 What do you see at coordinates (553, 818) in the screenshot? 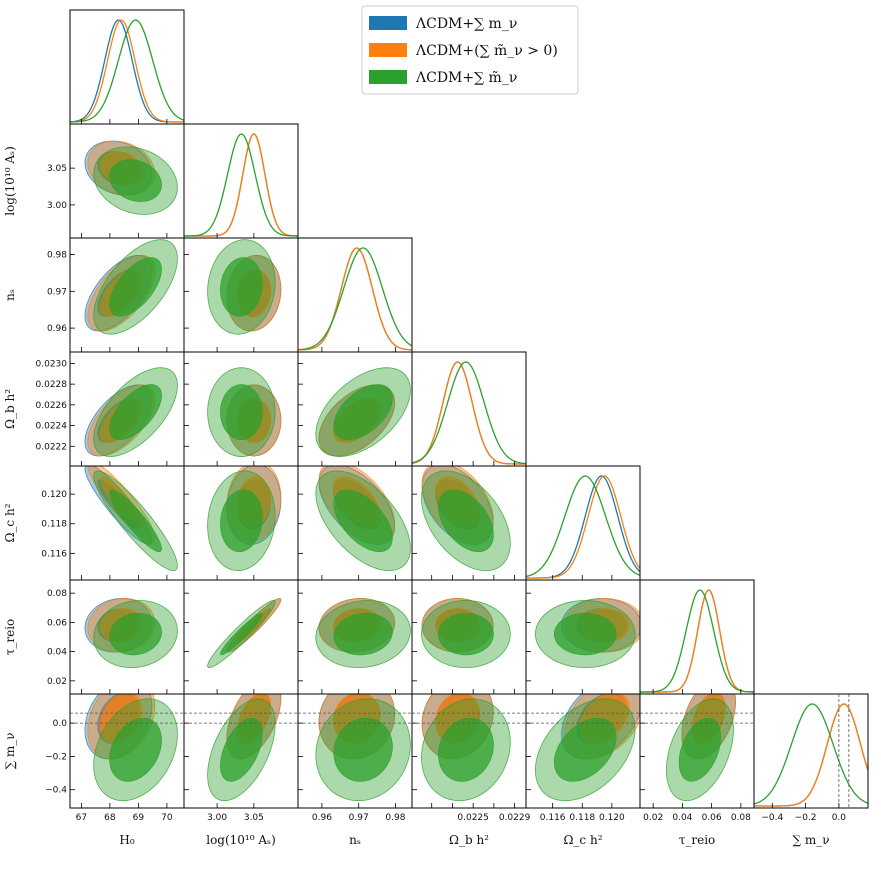
I see `x-tick-label: 0.116` at bounding box center [553, 818].